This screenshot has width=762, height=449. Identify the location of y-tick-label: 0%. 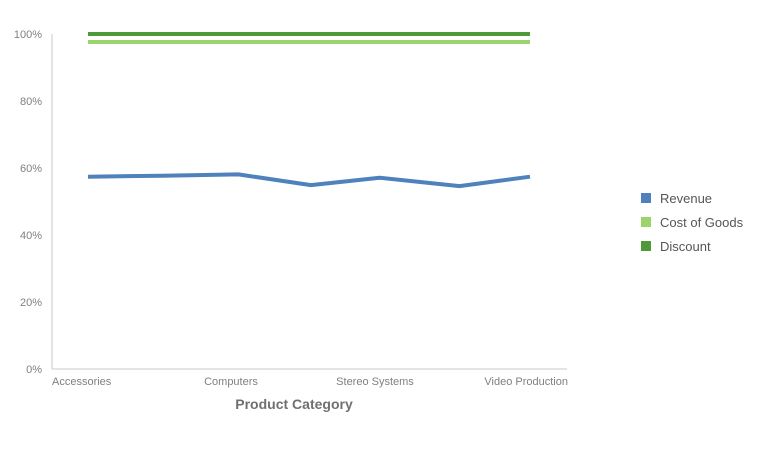
(34, 370).